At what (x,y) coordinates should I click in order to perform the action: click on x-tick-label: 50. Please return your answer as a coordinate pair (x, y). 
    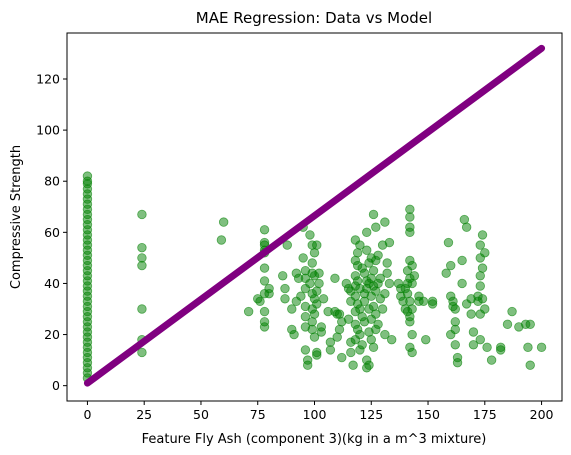
    Looking at the image, I should click on (201, 414).